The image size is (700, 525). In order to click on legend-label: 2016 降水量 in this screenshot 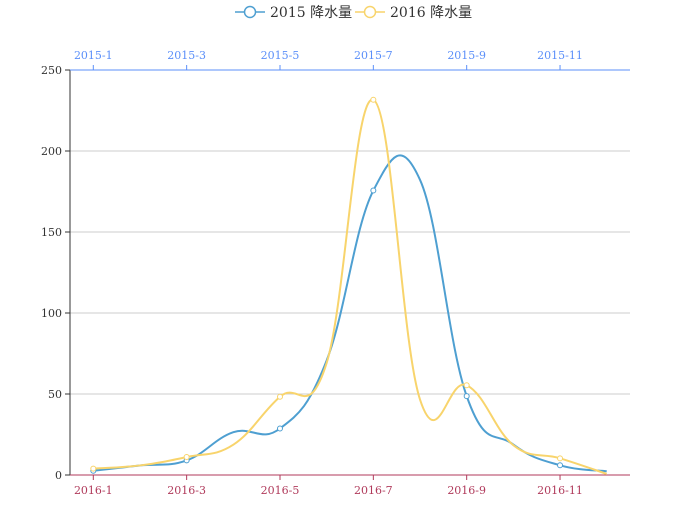, I will do `click(431, 13)`.